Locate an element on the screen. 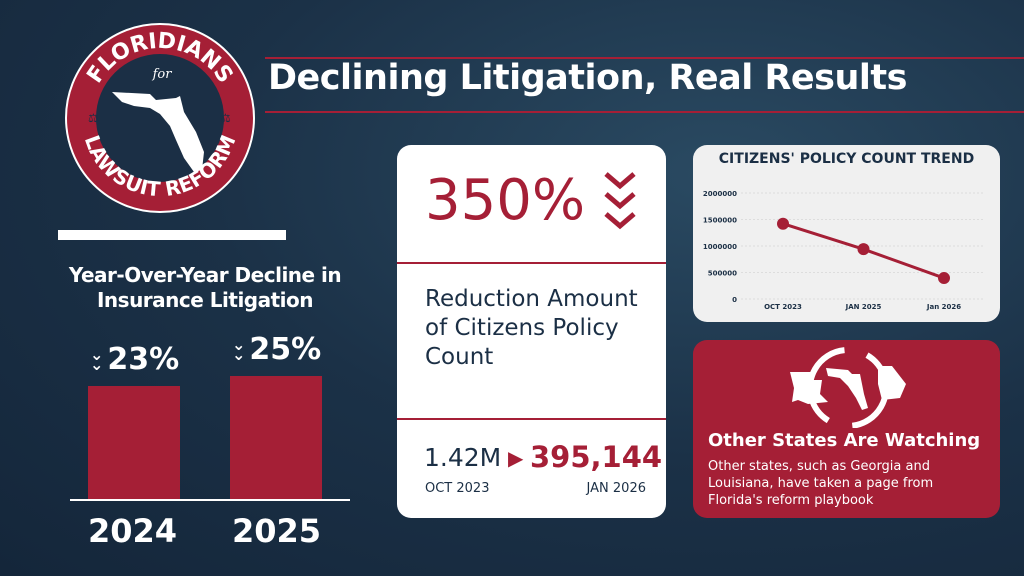  states-title: Other States Are Watching is located at coordinates (844, 440).